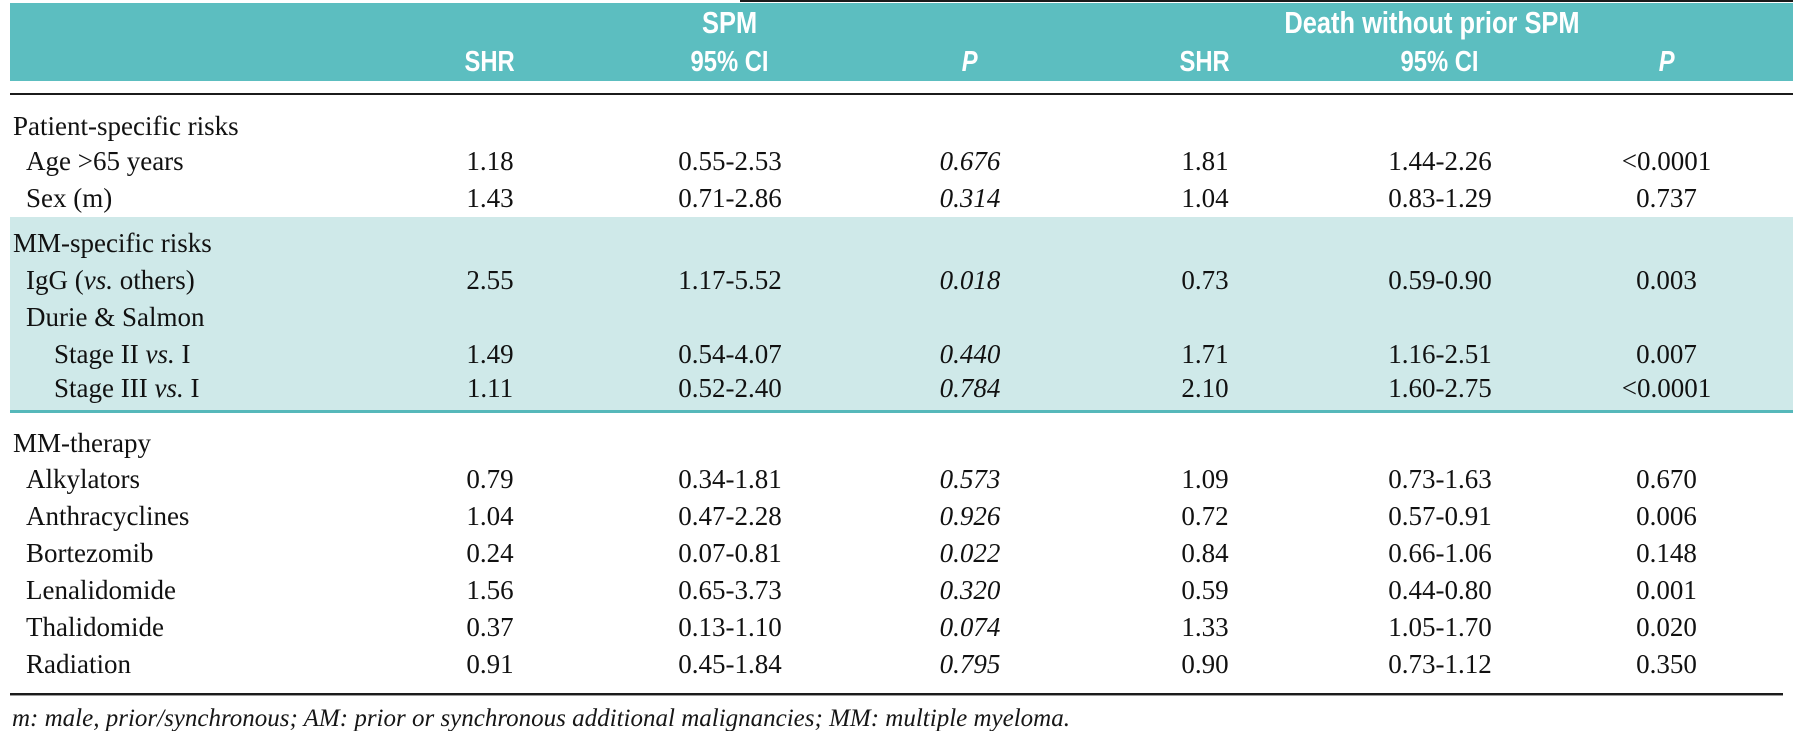 Image resolution: width=1800 pixels, height=731 pixels. I want to click on column-header-row: SHR 95% CI P SHR 95% CI P, so click(902, 62).